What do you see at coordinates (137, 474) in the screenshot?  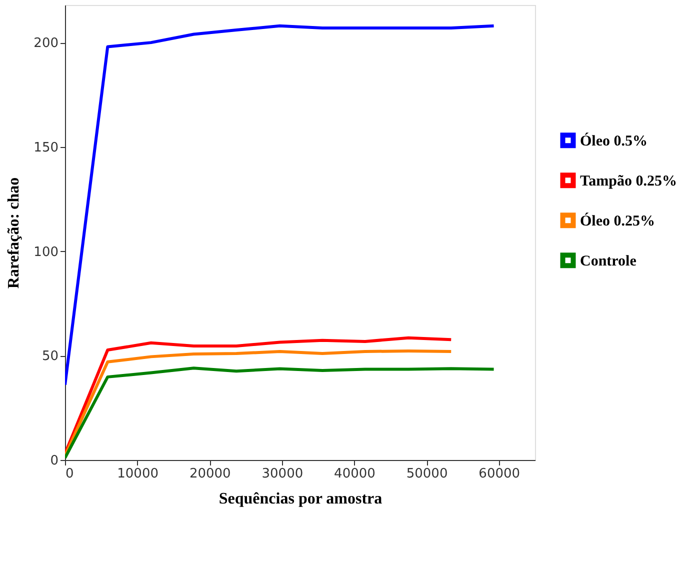 I see `x-tick-label: 10000` at bounding box center [137, 474].